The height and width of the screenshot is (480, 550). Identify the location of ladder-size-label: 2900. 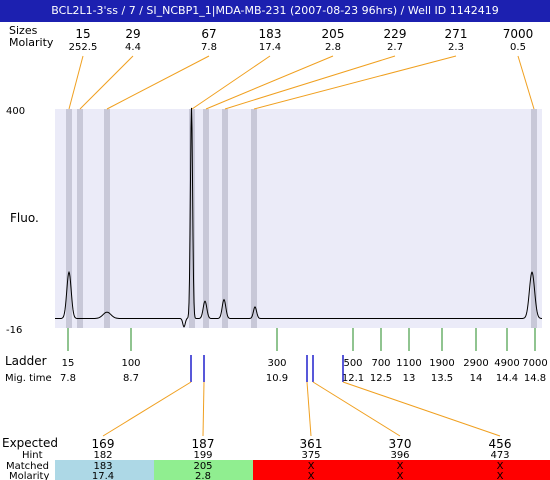
(475, 363).